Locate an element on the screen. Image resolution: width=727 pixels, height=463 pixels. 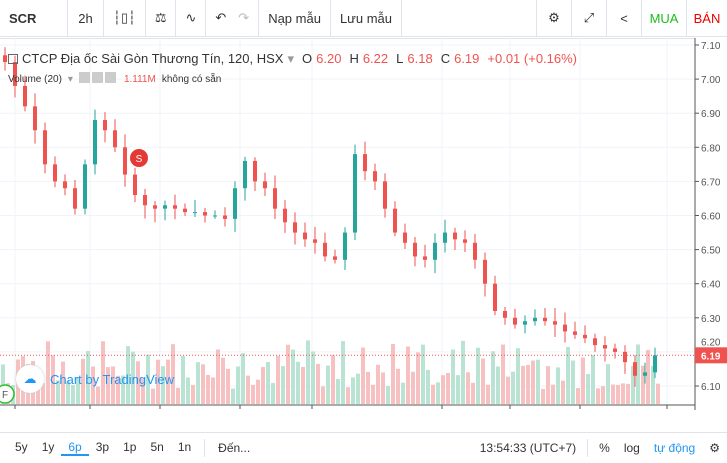
interval-button: 2h is located at coordinates (86, 18).